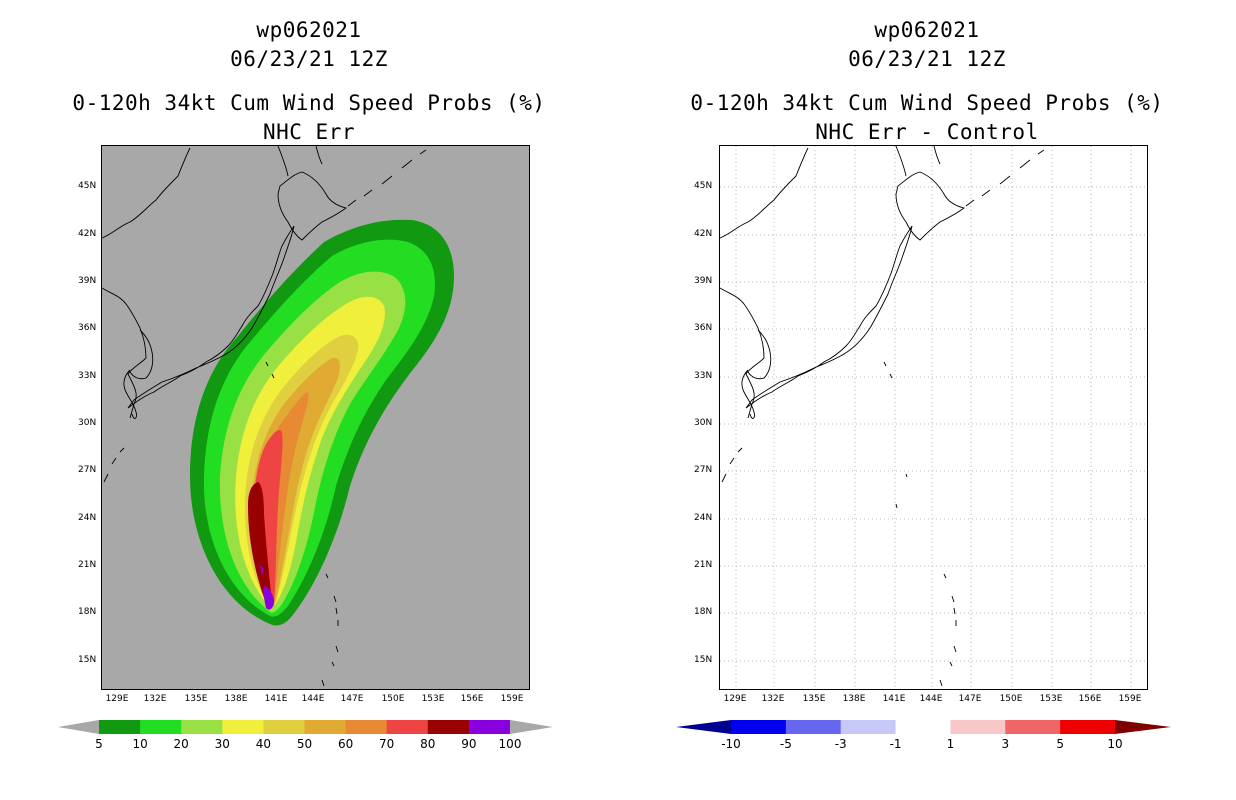 The width and height of the screenshot is (1236, 800). What do you see at coordinates (703, 423) in the screenshot?
I see `lat-label: 30N` at bounding box center [703, 423].